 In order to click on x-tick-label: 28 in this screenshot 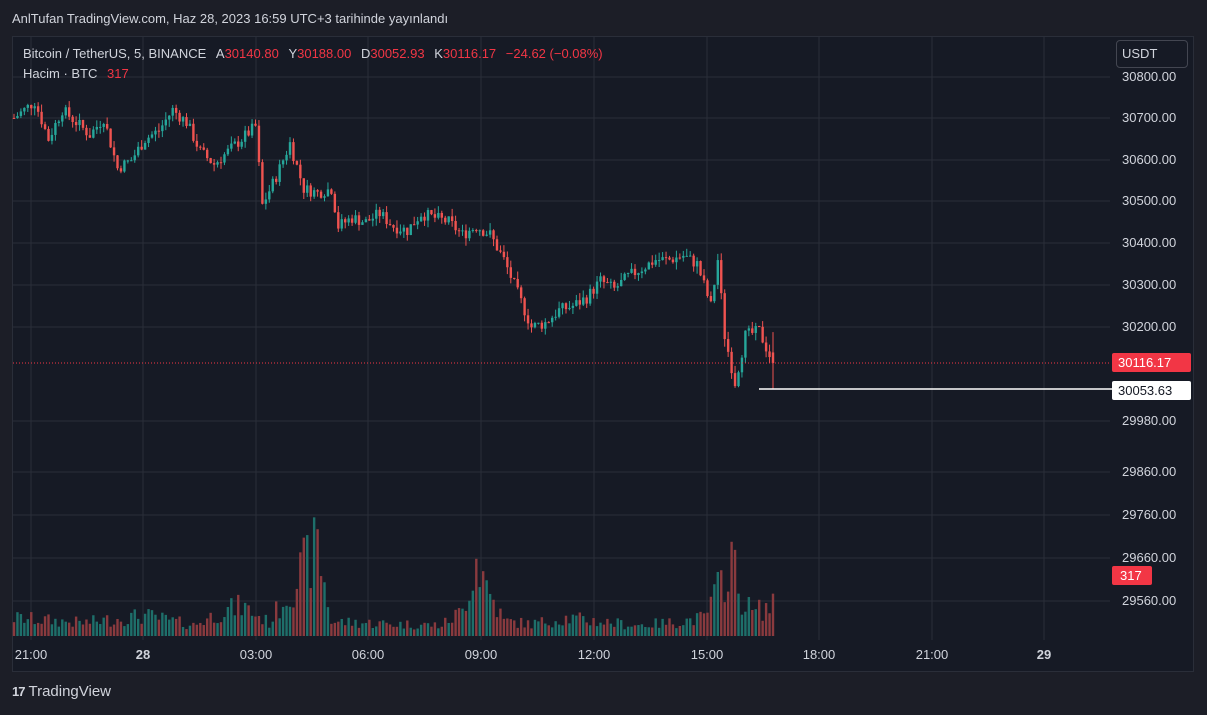, I will do `click(143, 654)`.